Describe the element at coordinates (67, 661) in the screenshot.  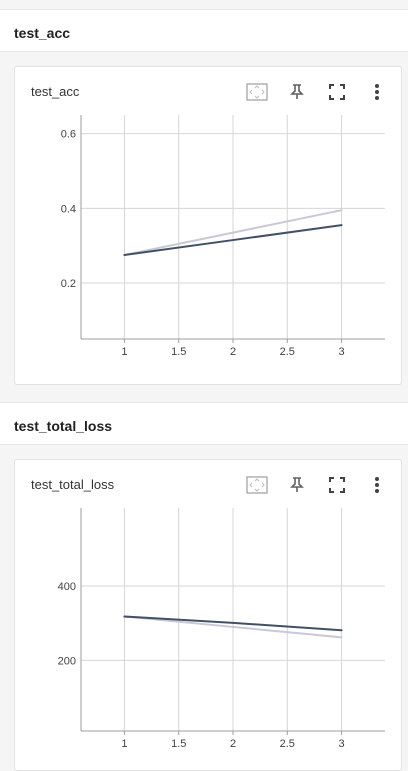
I see `y-tick-label: 200` at that location.